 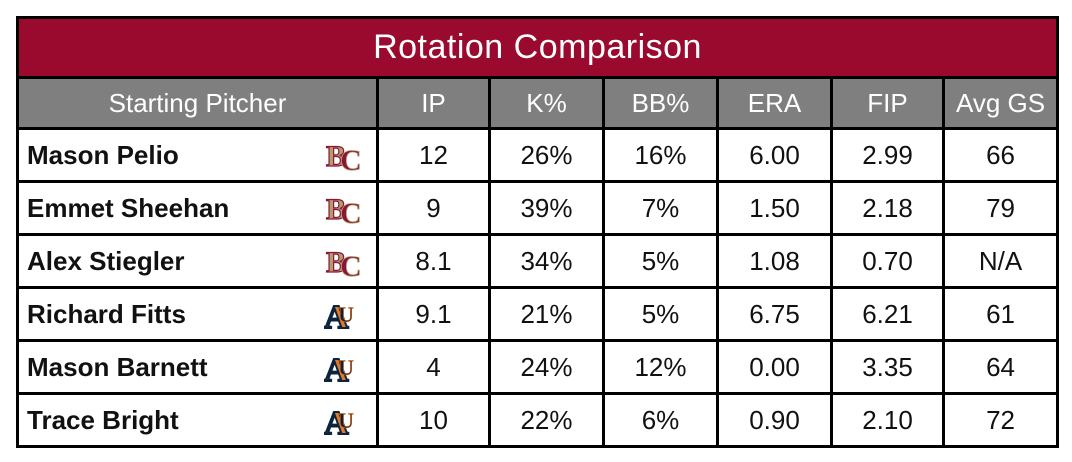 I want to click on era-cell: 0.00, so click(x=774, y=367).